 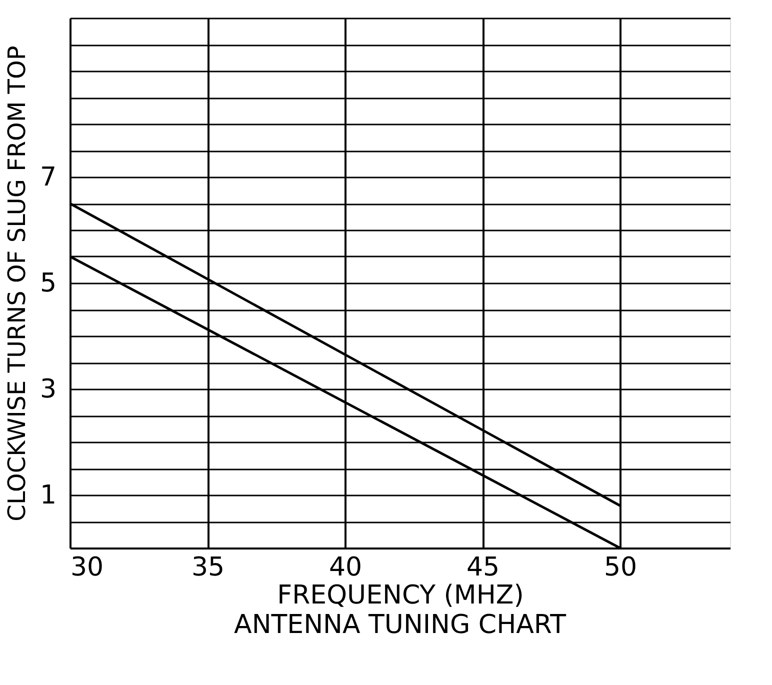 I want to click on y-tick-label: 1, so click(x=48, y=495).